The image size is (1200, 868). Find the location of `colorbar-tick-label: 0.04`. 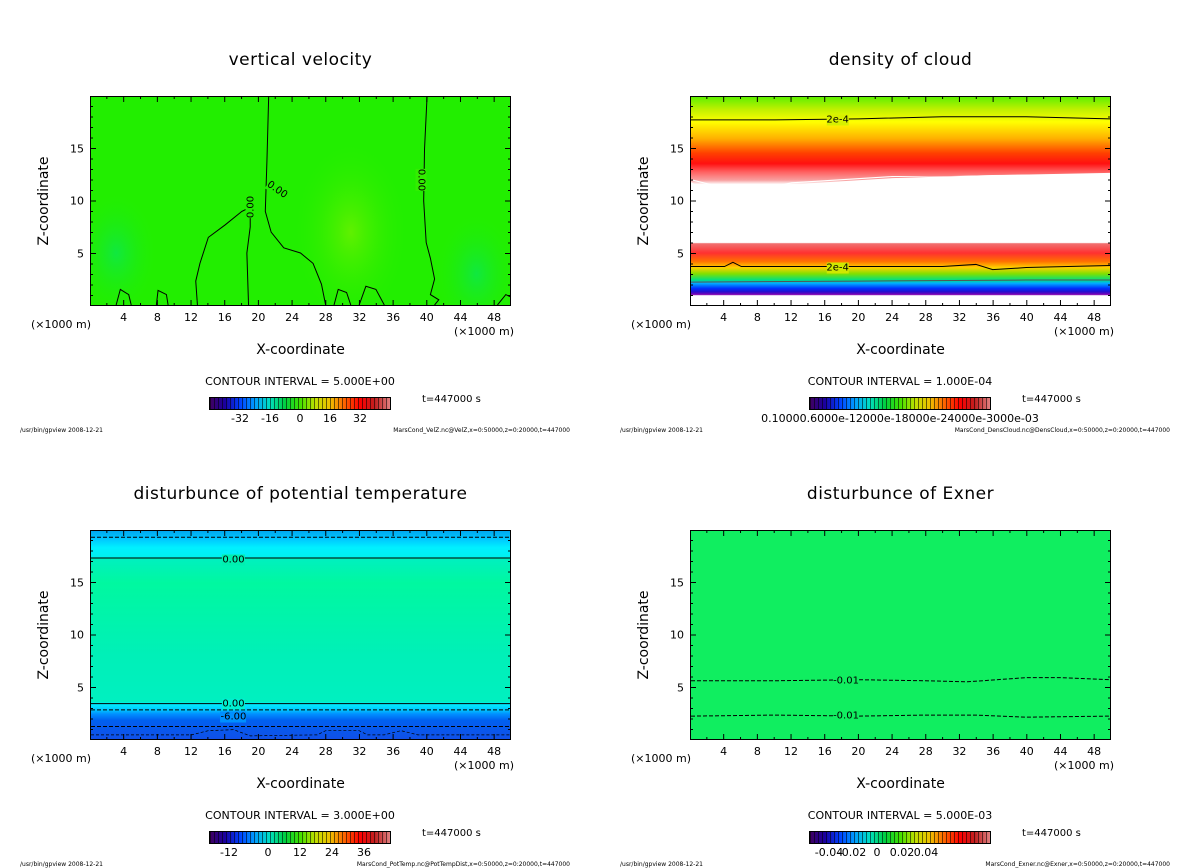

colorbar-tick-label: 0.04 is located at coordinates (926, 852).